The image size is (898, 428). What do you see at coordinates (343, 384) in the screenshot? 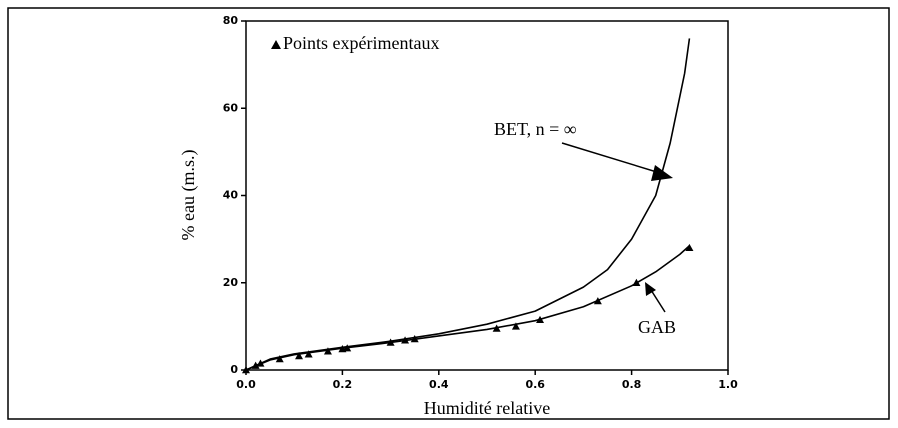
I see `x-tick-label: 0.2` at bounding box center [343, 384].